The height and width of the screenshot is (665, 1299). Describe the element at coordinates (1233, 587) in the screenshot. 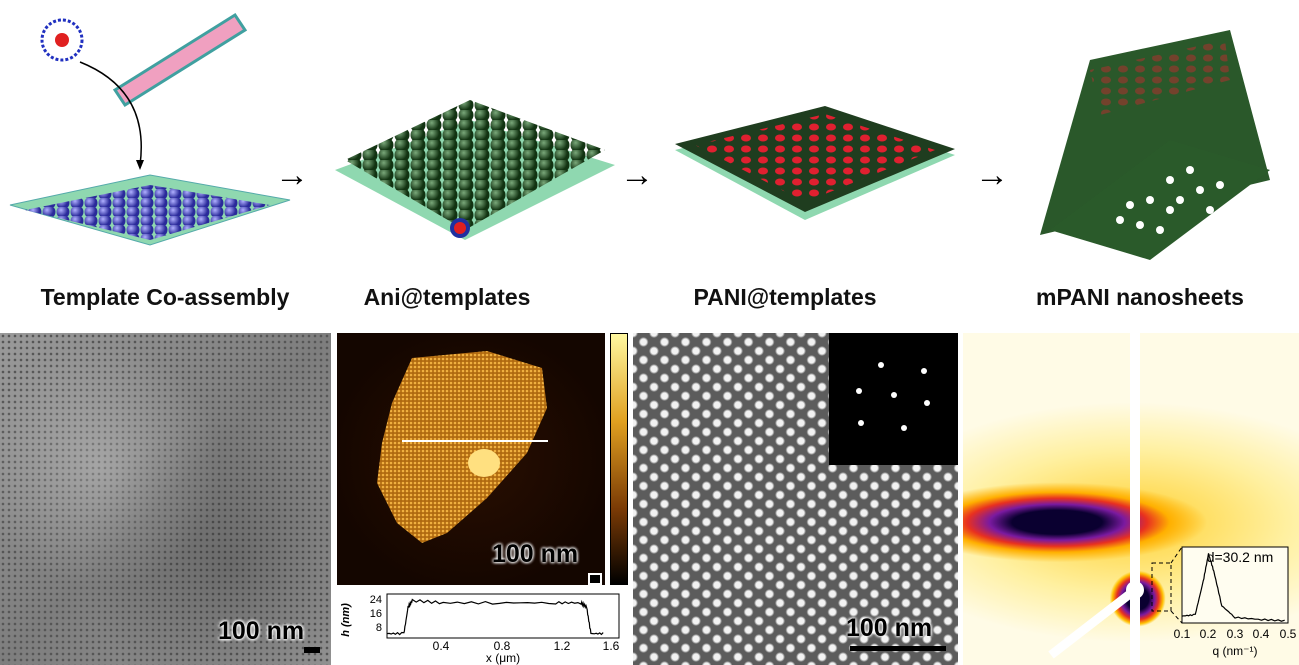

I see `saxs-series` at that location.